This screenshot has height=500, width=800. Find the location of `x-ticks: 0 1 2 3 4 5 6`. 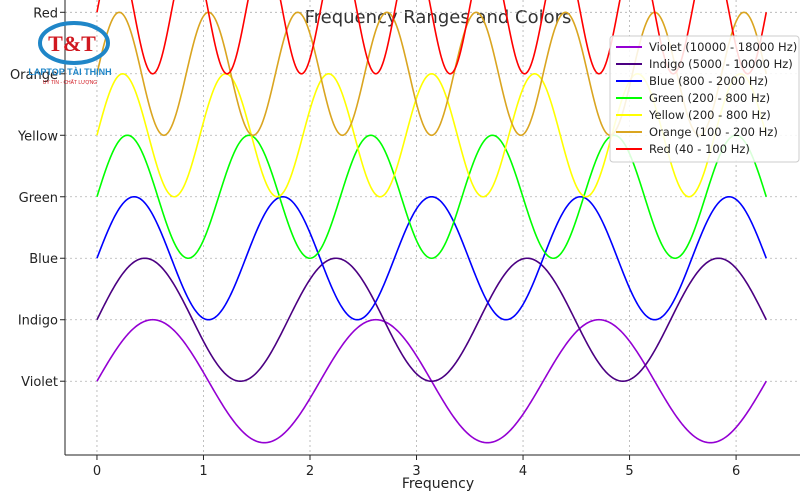

x-ticks: 0 1 2 3 4 5 6 is located at coordinates (416, 467).